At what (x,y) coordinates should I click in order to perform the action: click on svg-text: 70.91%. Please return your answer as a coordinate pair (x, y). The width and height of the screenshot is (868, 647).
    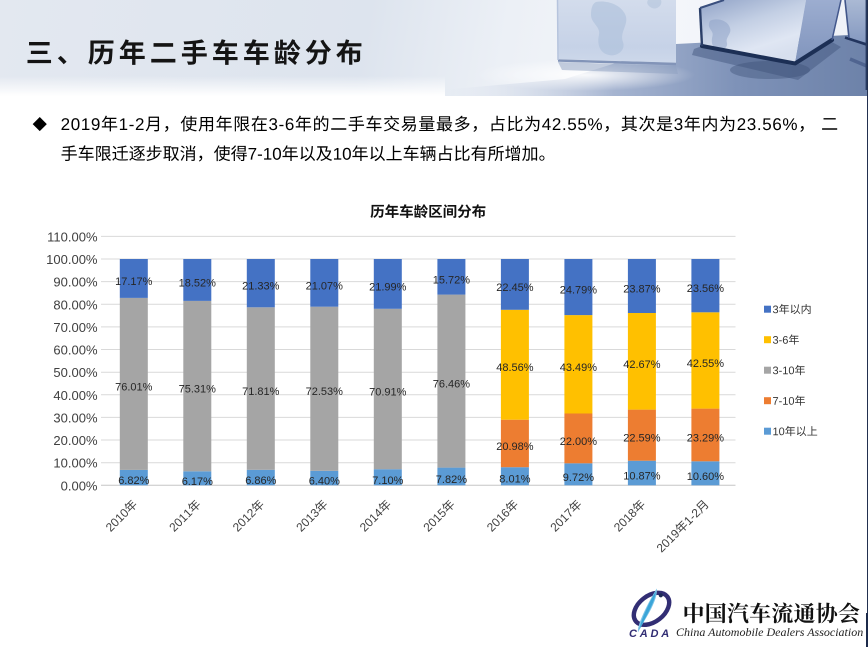
    Looking at the image, I should click on (388, 393).